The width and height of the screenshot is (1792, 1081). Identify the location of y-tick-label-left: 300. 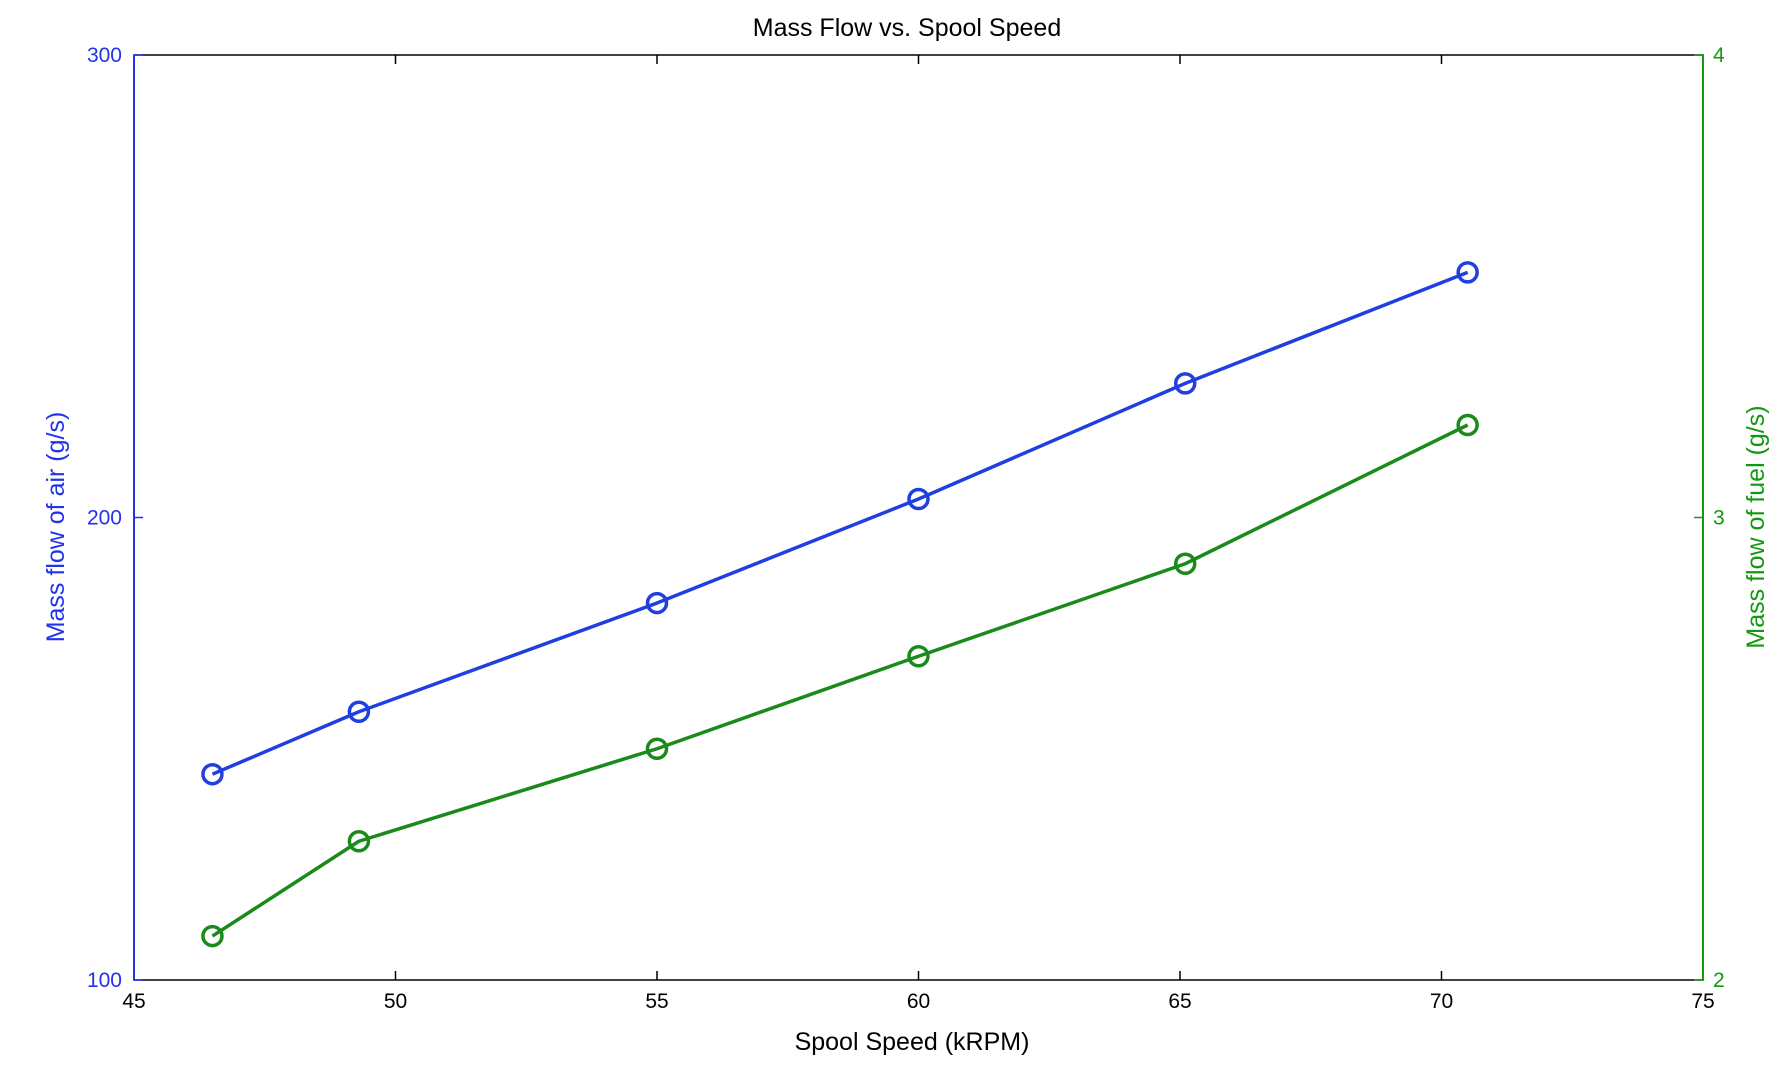
(104, 55).